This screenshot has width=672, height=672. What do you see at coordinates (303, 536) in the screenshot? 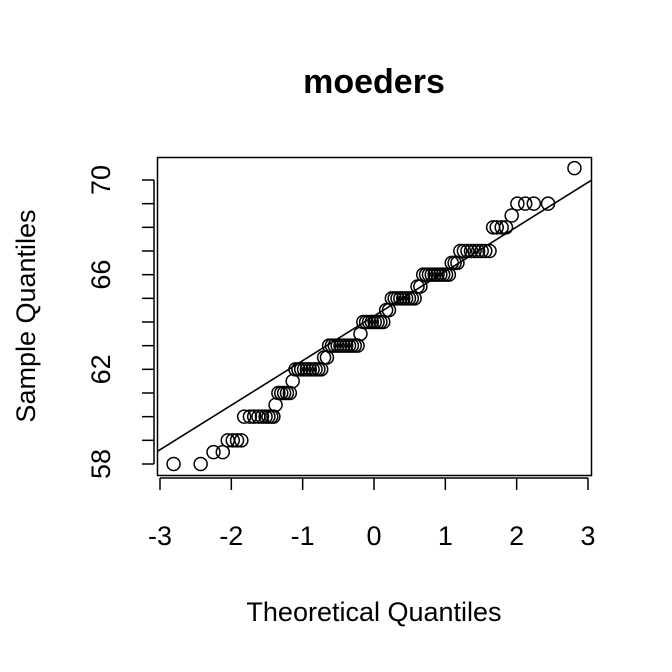
I see `x-tick-label: -1` at bounding box center [303, 536].